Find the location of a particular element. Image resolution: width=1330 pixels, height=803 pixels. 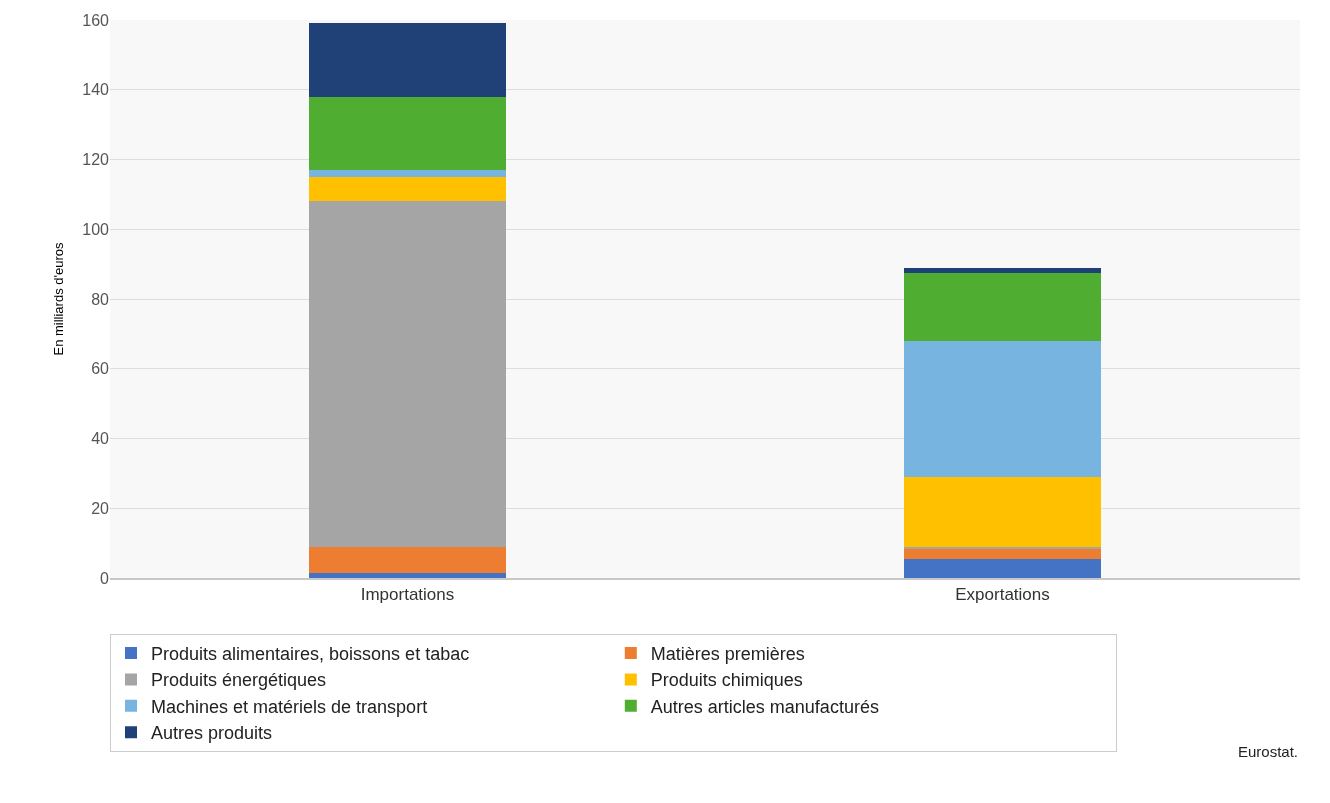

y-axis-title: En milliards d'euros is located at coordinates (59, 298).